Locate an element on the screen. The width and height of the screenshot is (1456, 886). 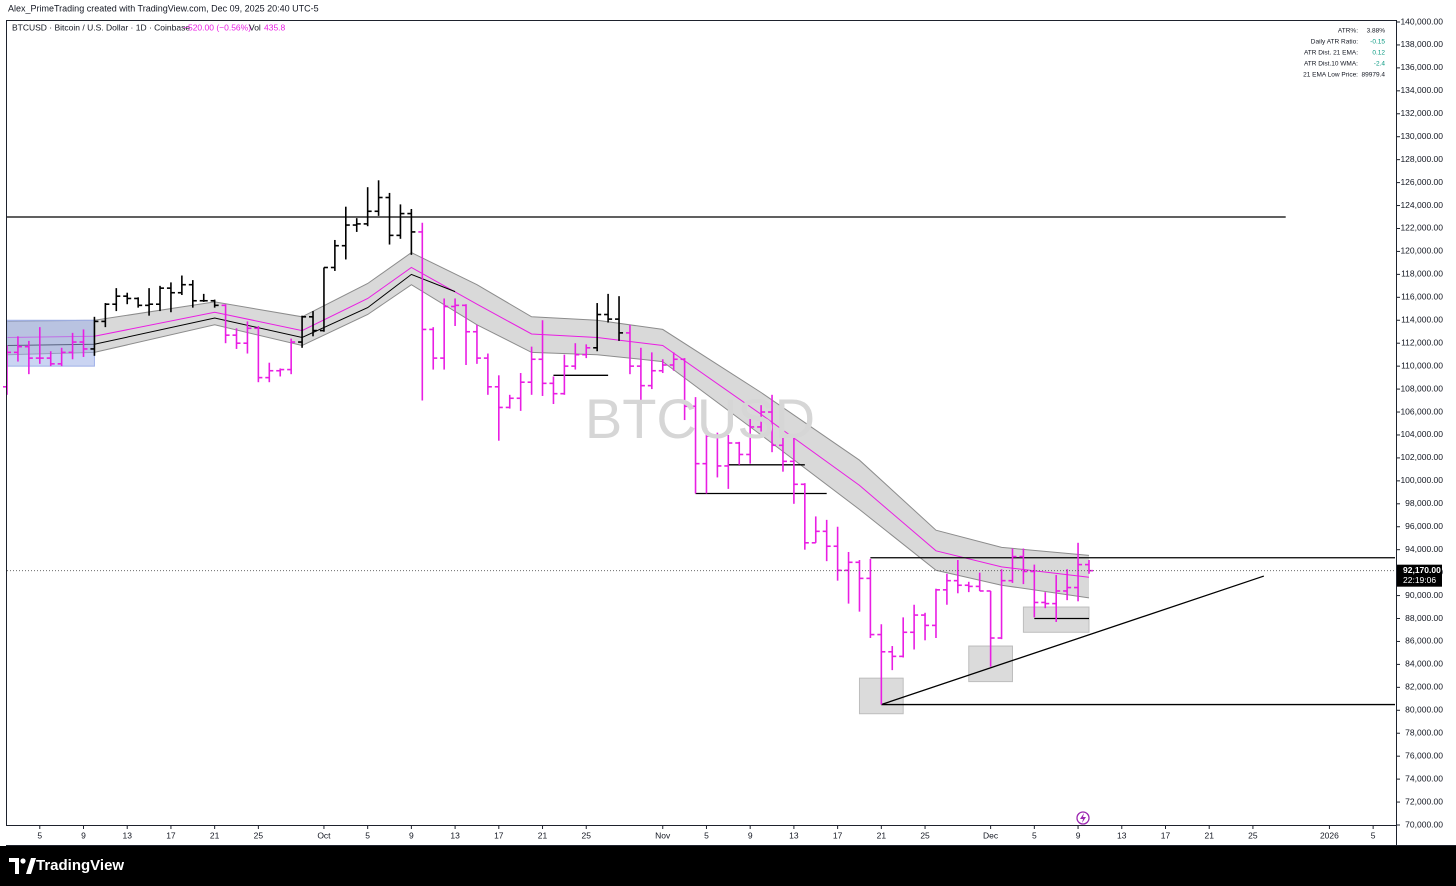
legend-volume: 435.8 is located at coordinates (275, 27).